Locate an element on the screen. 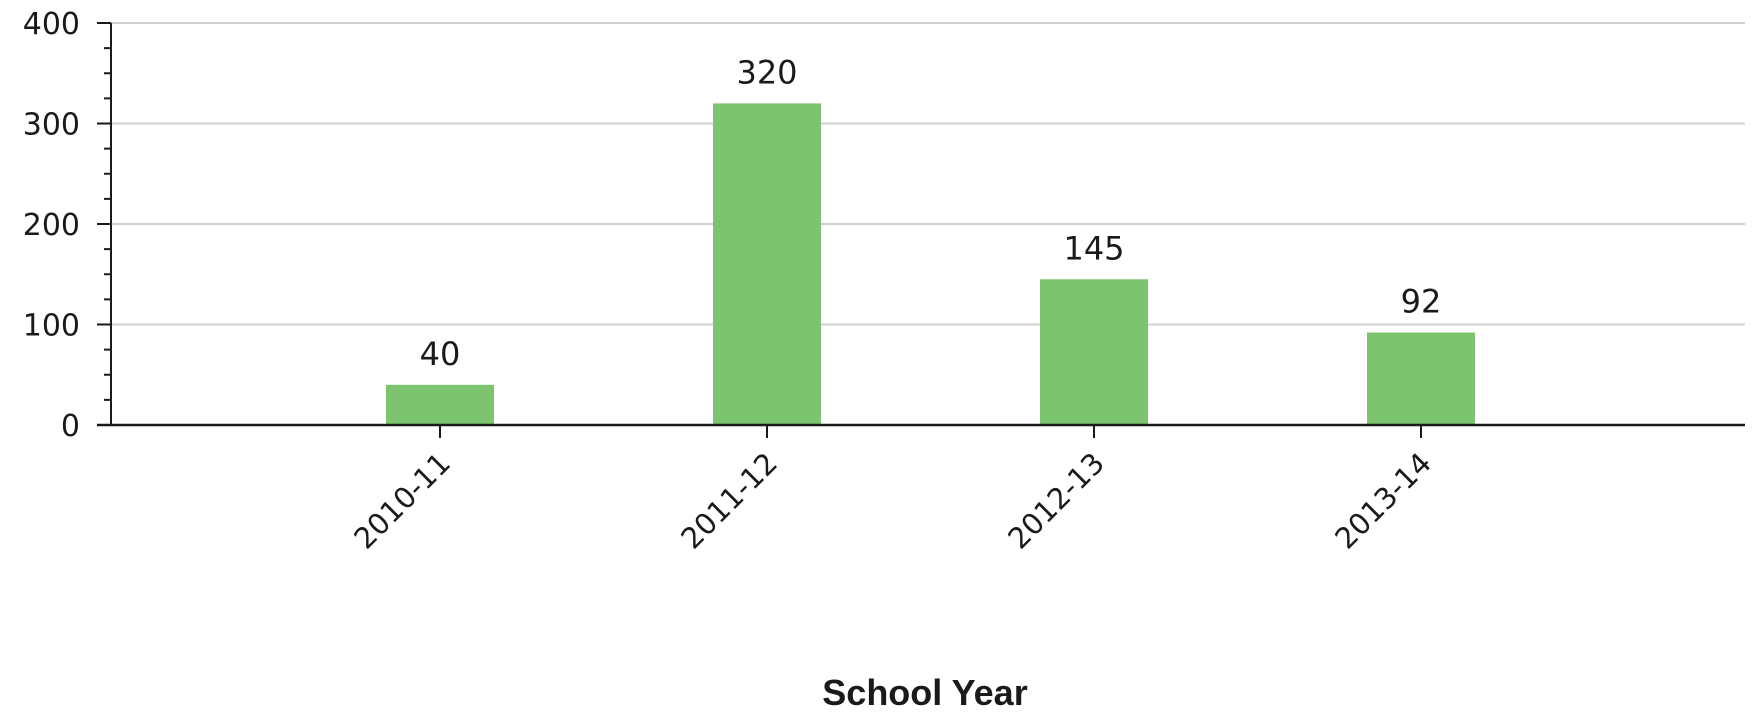 This screenshot has width=1754, height=717. data-label: 40 is located at coordinates (440, 354).